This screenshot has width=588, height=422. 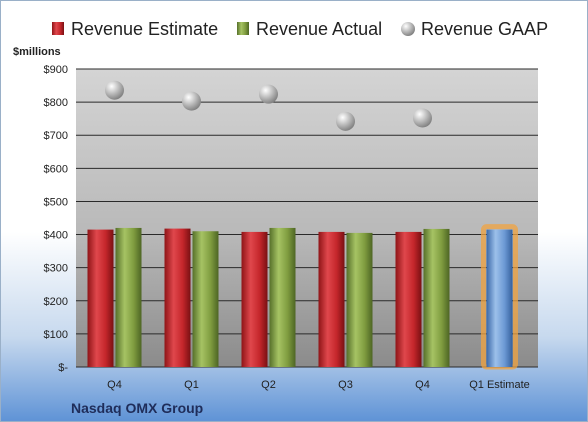 I want to click on legend-swatch-estimate, so click(x=58, y=28).